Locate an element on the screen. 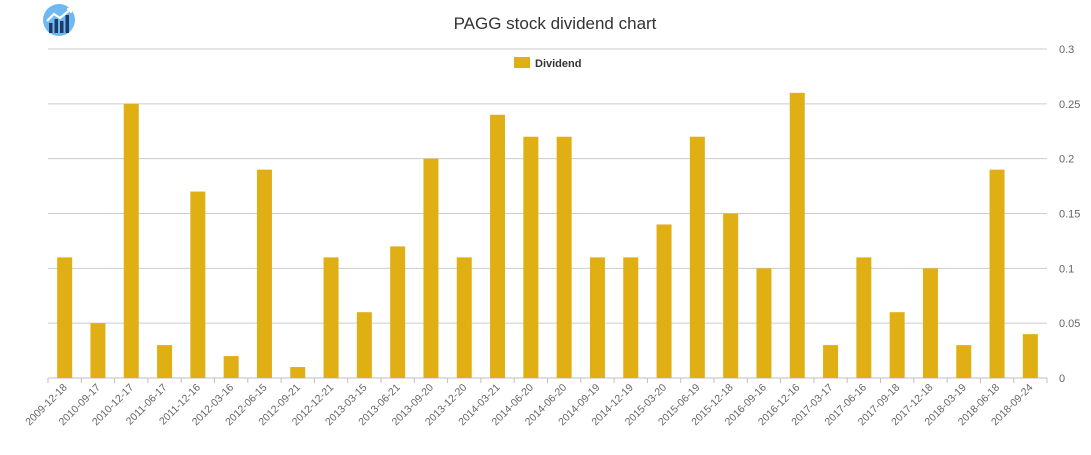 The width and height of the screenshot is (1091, 455). legend: Dividend is located at coordinates (547, 63).